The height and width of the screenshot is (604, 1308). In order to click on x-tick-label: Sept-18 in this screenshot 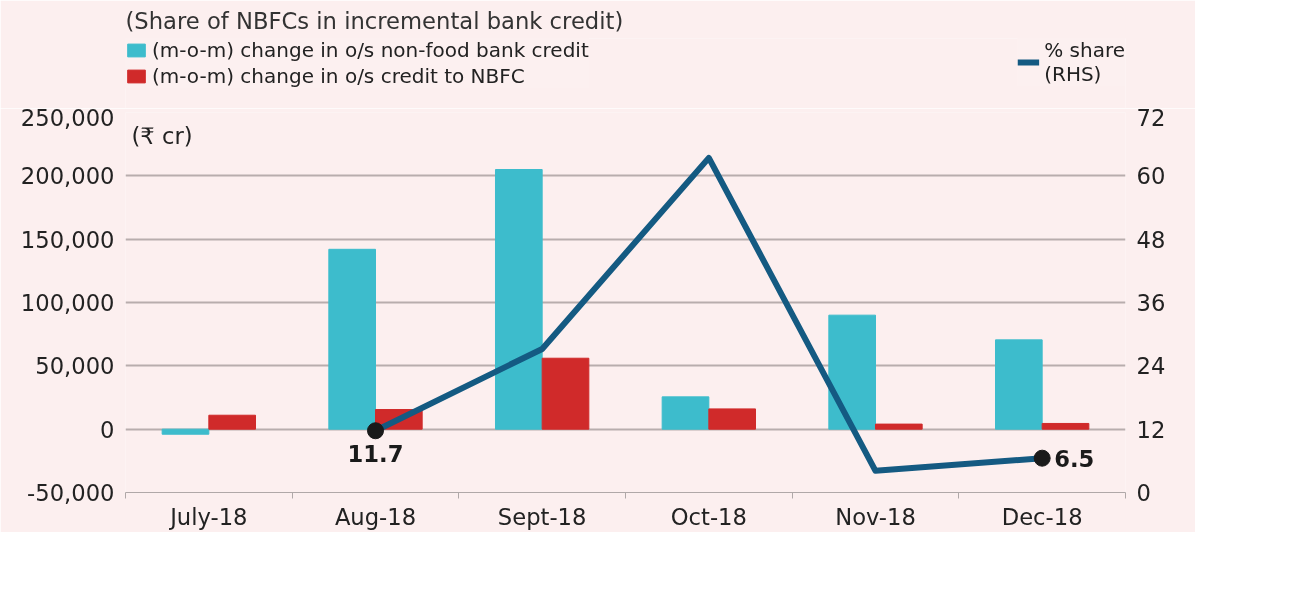, I will do `click(542, 516)`.